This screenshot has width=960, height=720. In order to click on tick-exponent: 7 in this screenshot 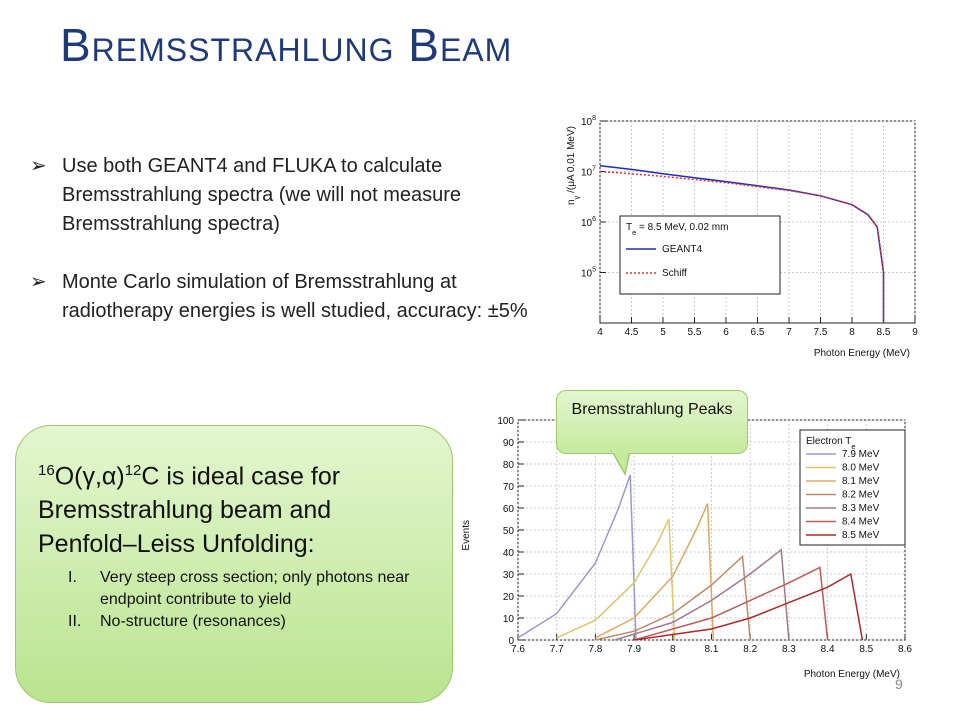, I will do `click(594, 169)`.